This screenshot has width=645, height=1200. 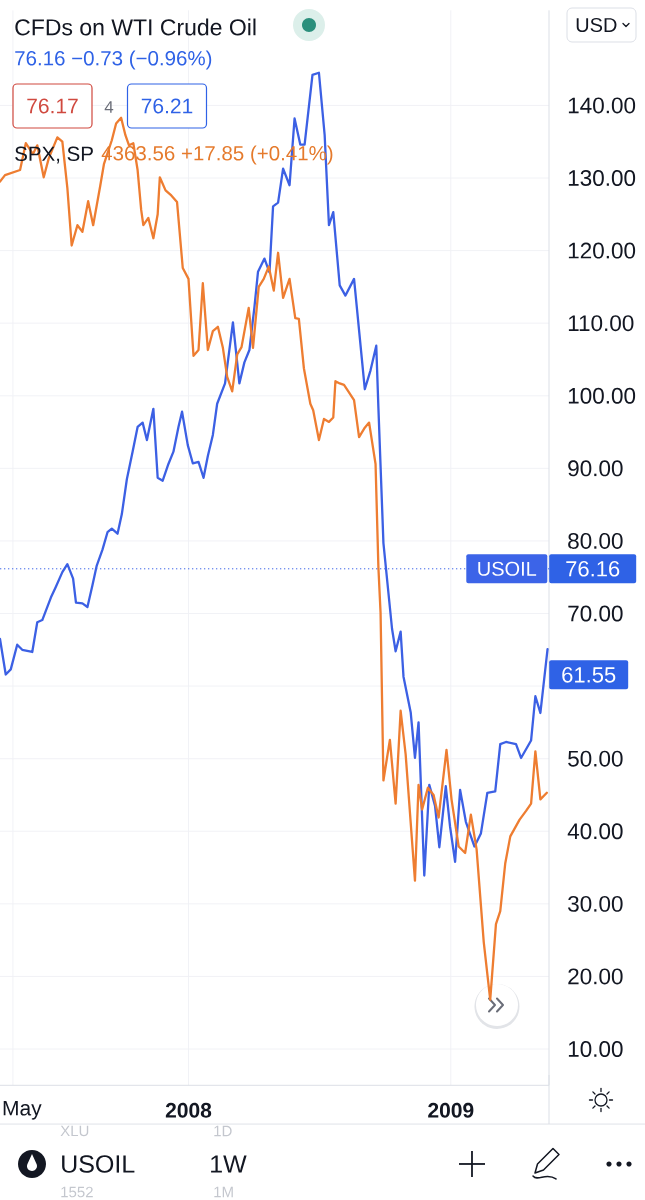 What do you see at coordinates (22, 1110) in the screenshot?
I see `x-tick-label: May` at bounding box center [22, 1110].